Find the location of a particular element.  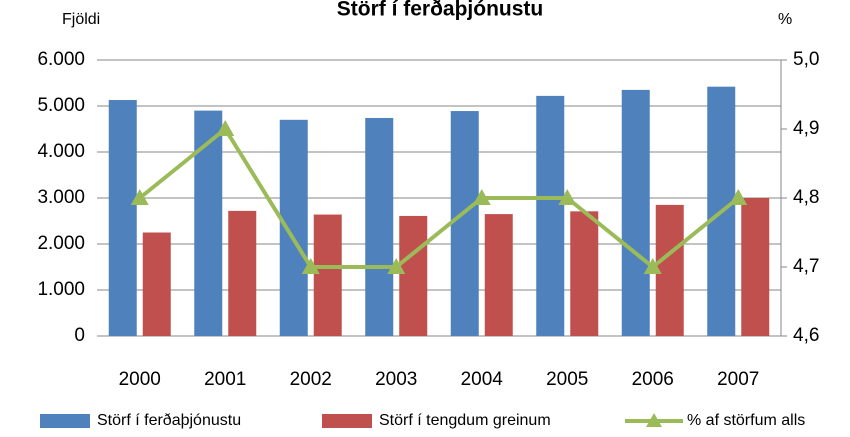

x-tick-label: 2002 is located at coordinates (311, 379).